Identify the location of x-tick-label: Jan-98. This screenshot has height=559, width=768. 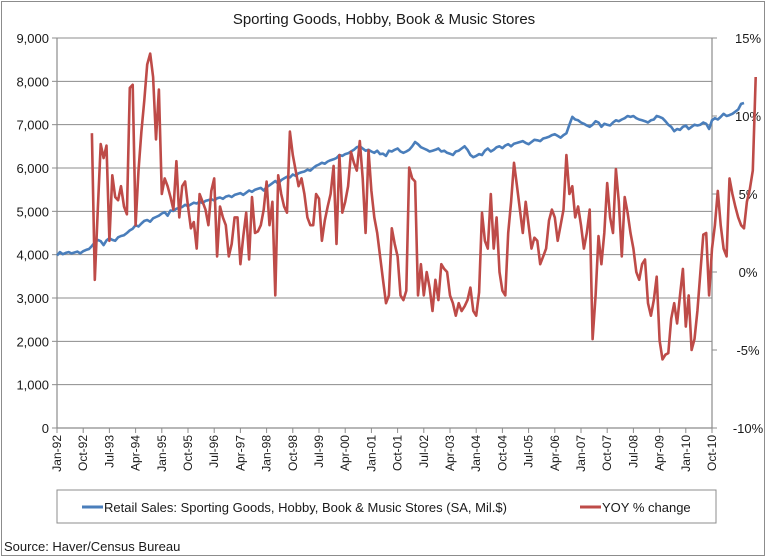
(267, 453).